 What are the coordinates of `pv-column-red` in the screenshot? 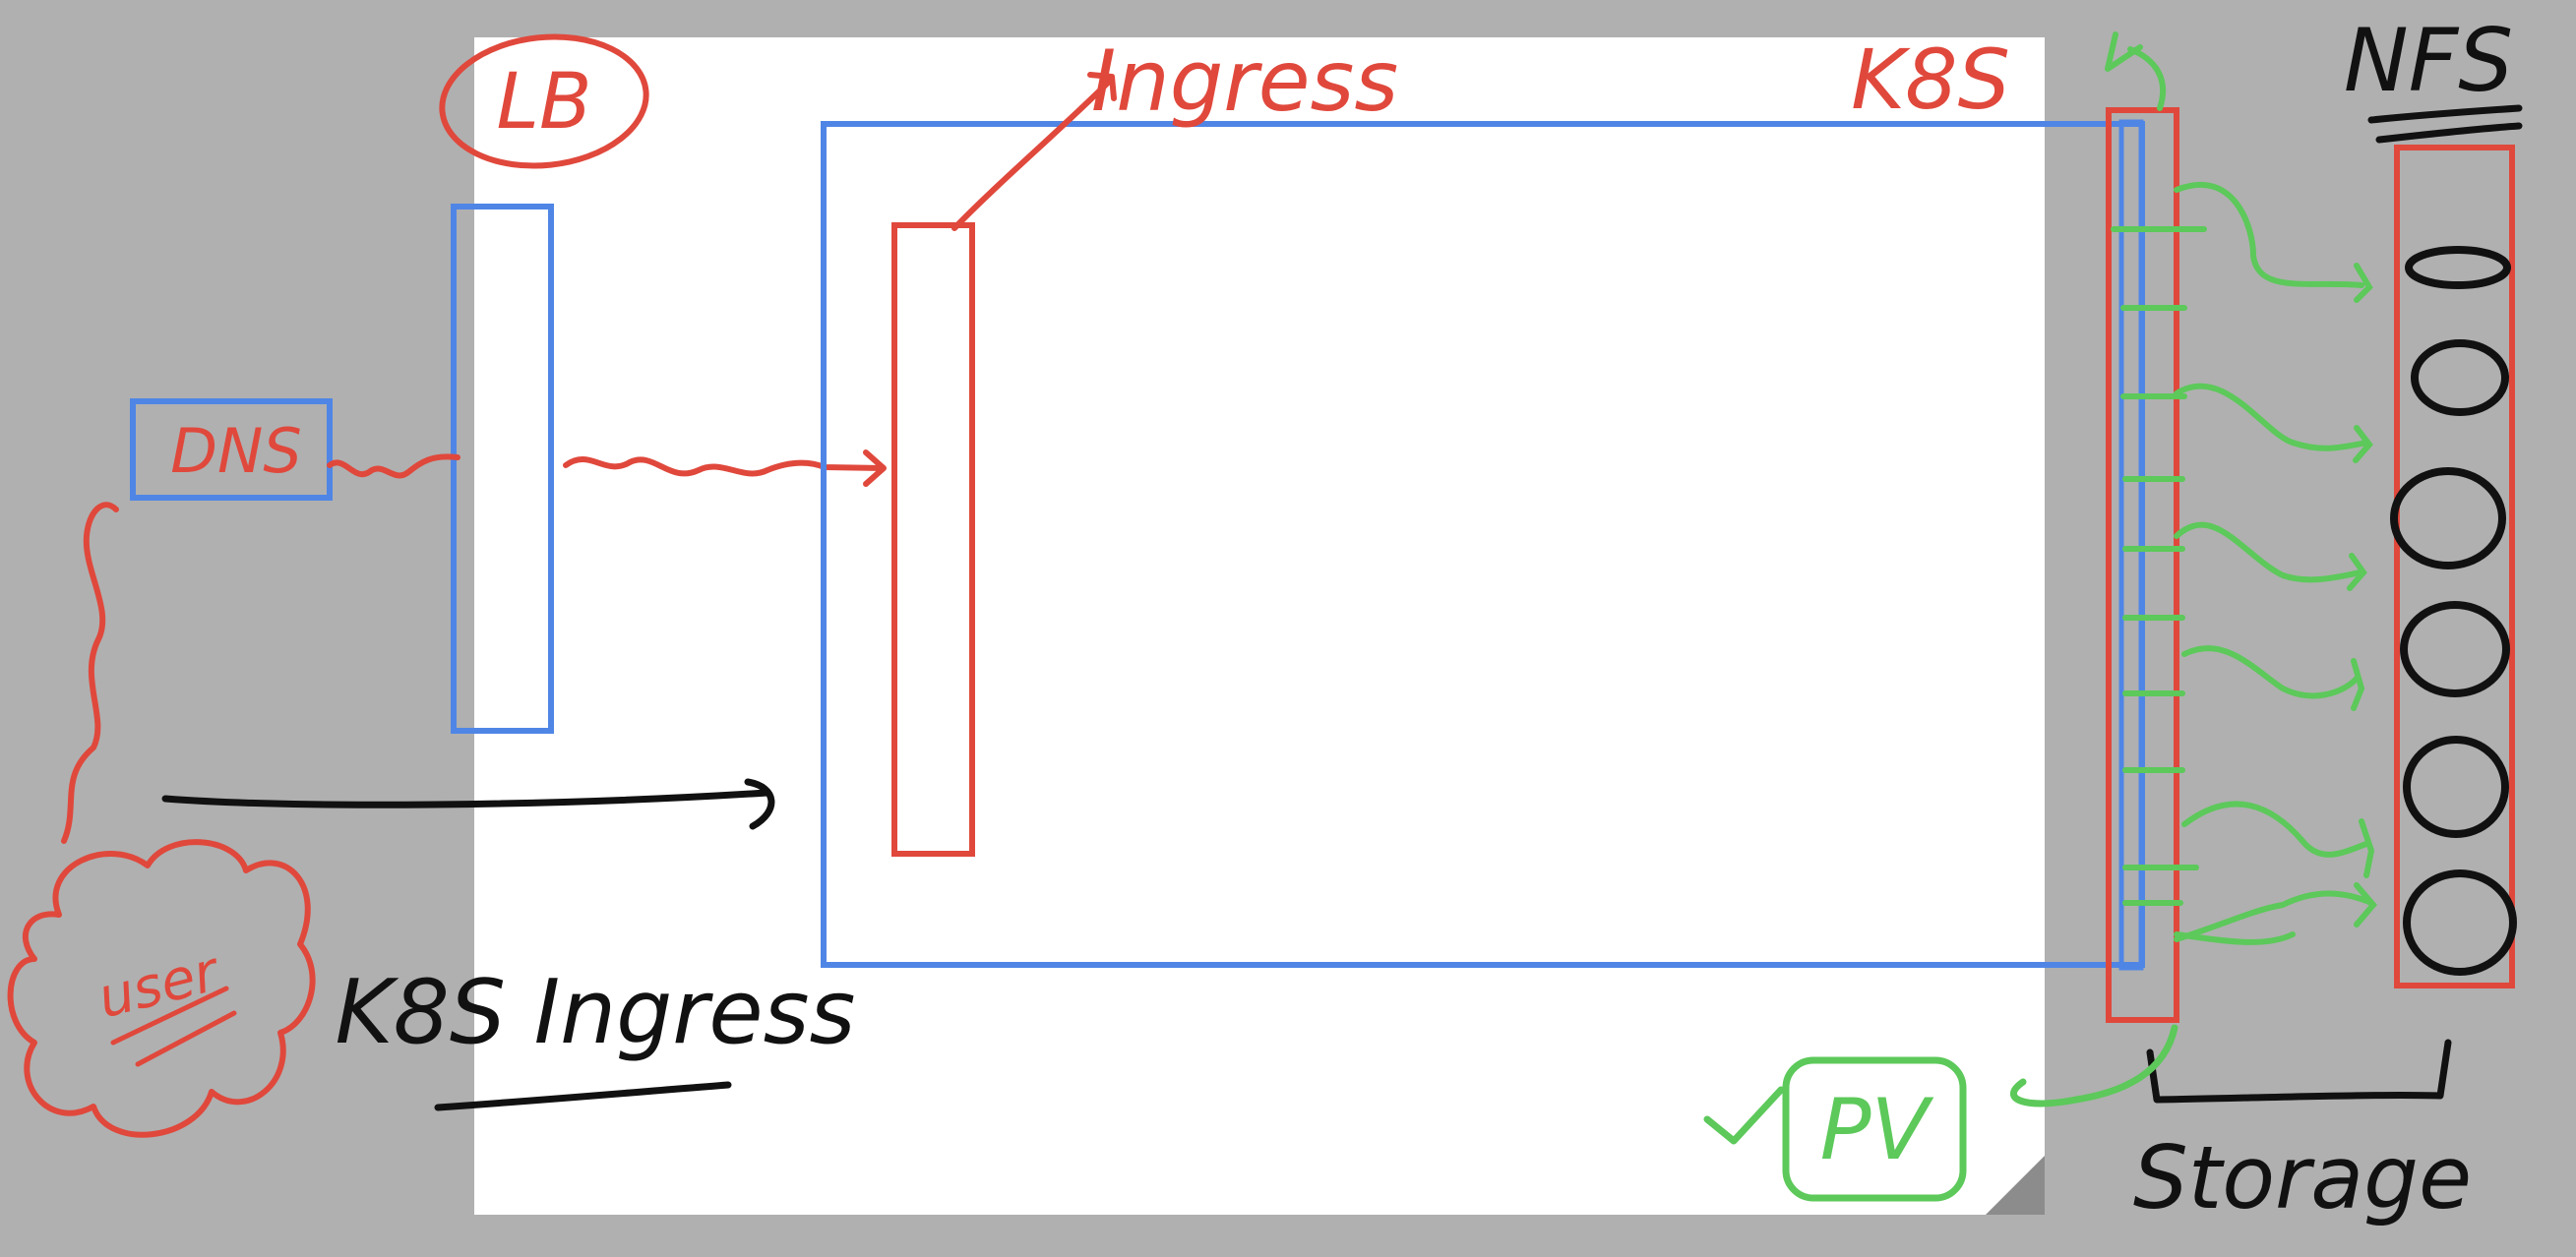 It's located at (2142, 565).